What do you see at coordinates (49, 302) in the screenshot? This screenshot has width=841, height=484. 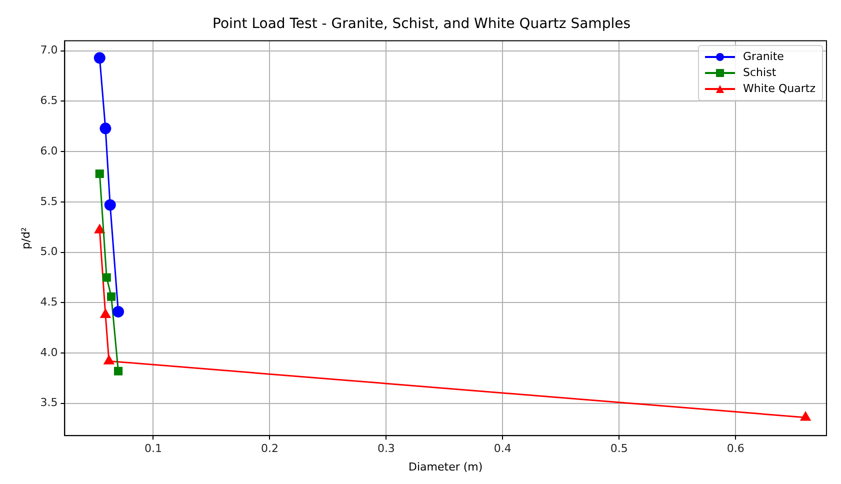 I see `y-tick-label: 4.5` at bounding box center [49, 302].